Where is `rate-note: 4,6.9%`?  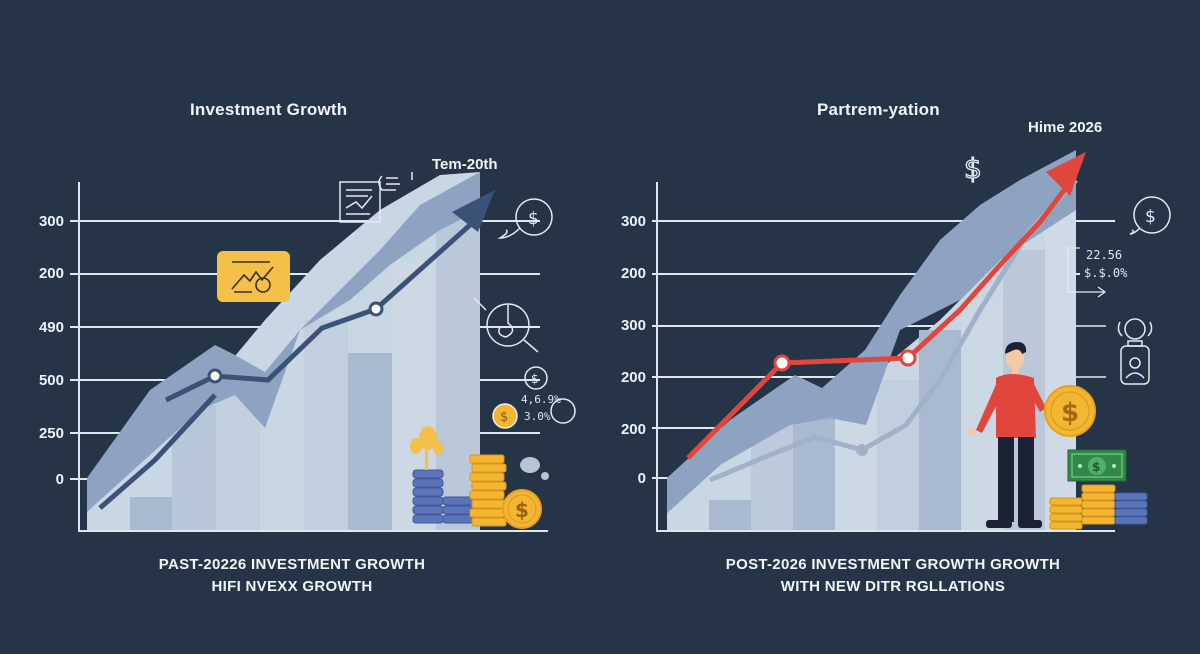 rate-note: 4,6.9% is located at coordinates (541, 399).